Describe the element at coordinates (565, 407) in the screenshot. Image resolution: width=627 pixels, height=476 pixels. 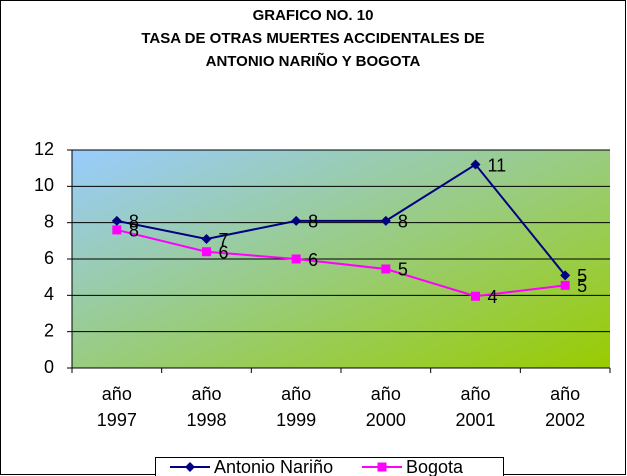
I see `x-tick-label: año 2002` at that location.